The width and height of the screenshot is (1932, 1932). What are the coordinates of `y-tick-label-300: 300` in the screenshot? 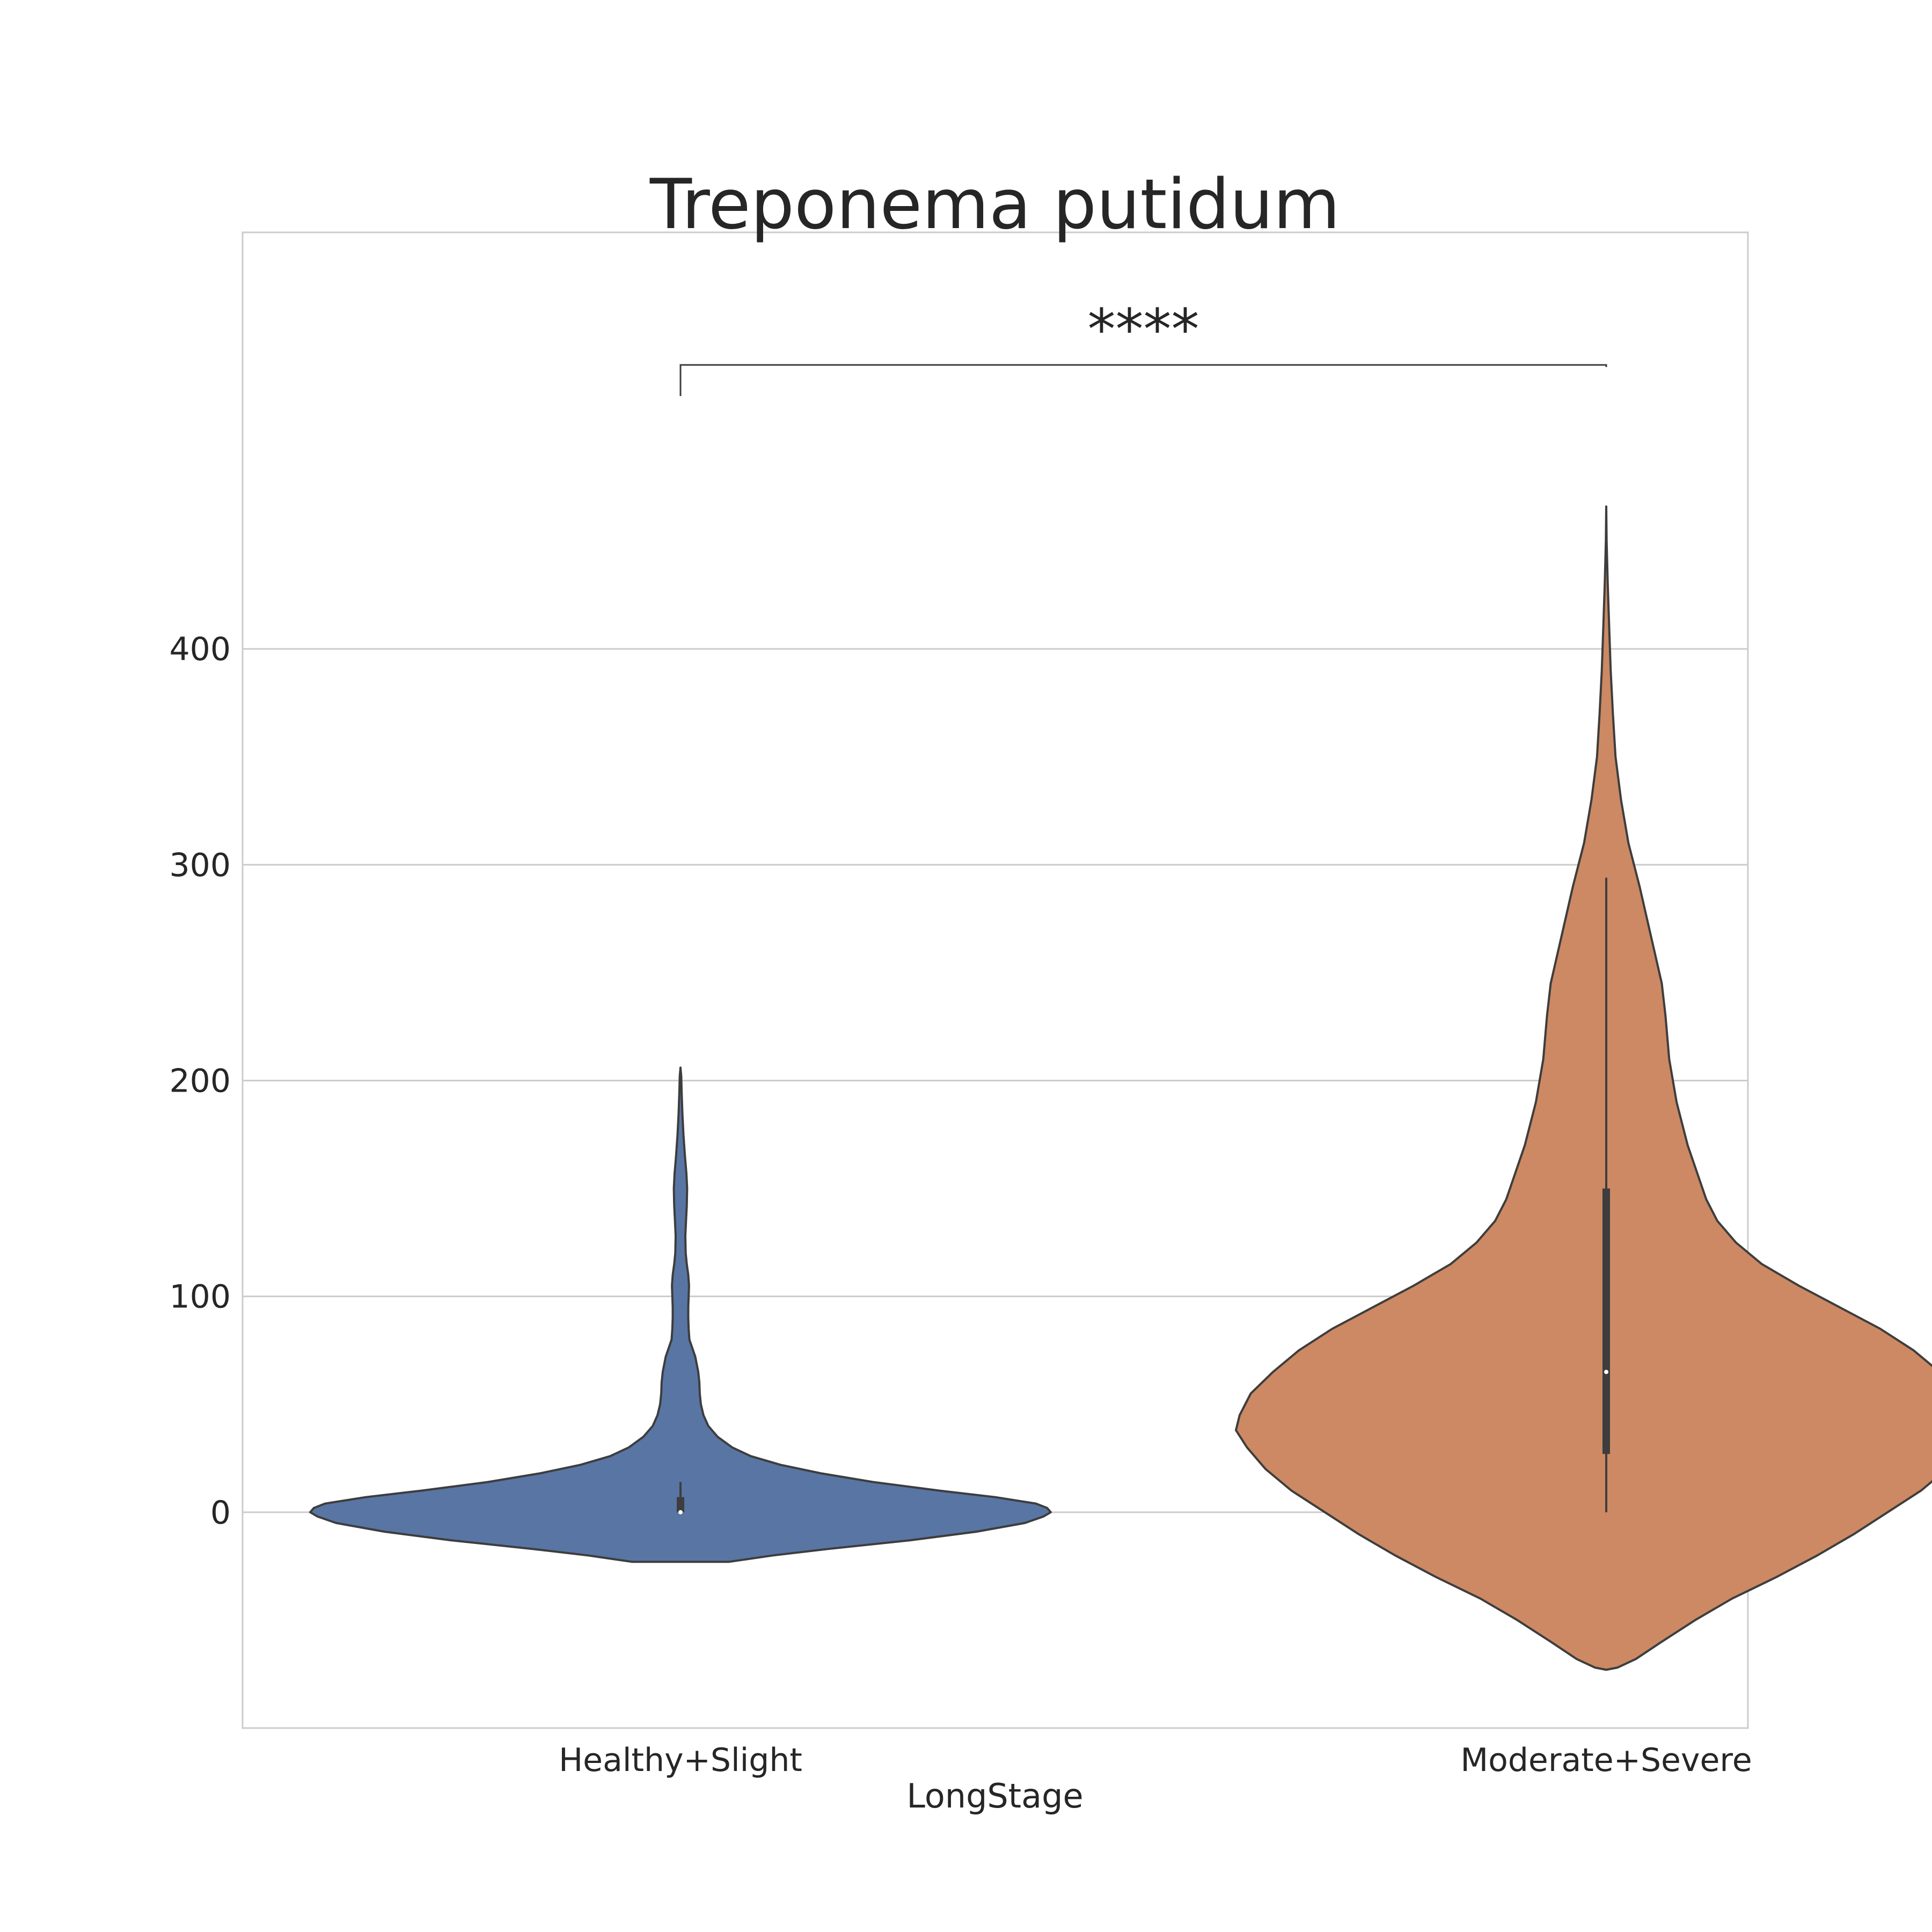 It's located at (200, 865).